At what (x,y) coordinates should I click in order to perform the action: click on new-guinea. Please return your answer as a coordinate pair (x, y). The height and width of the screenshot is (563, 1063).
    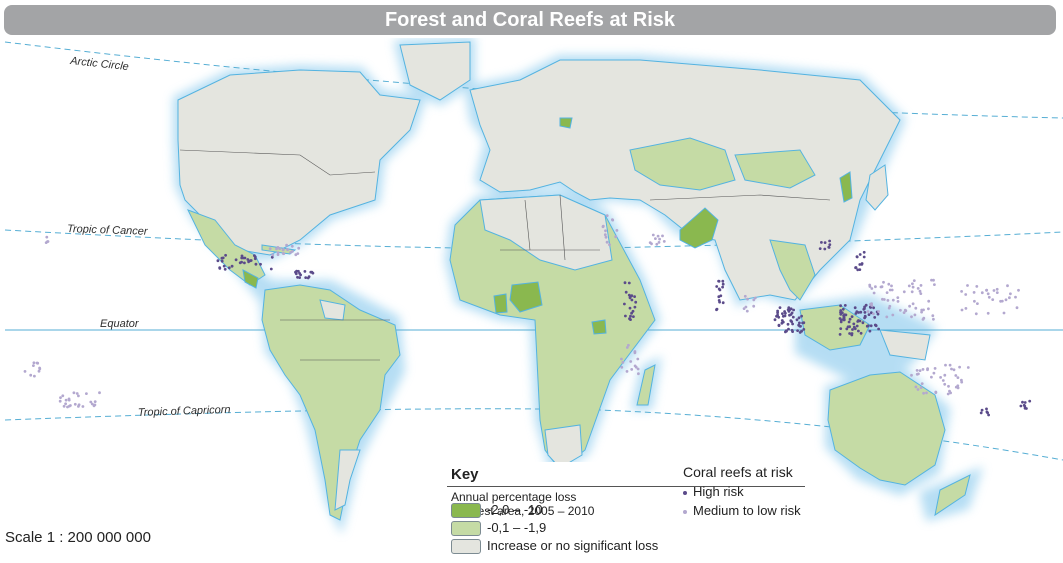
    Looking at the image, I should click on (905, 345).